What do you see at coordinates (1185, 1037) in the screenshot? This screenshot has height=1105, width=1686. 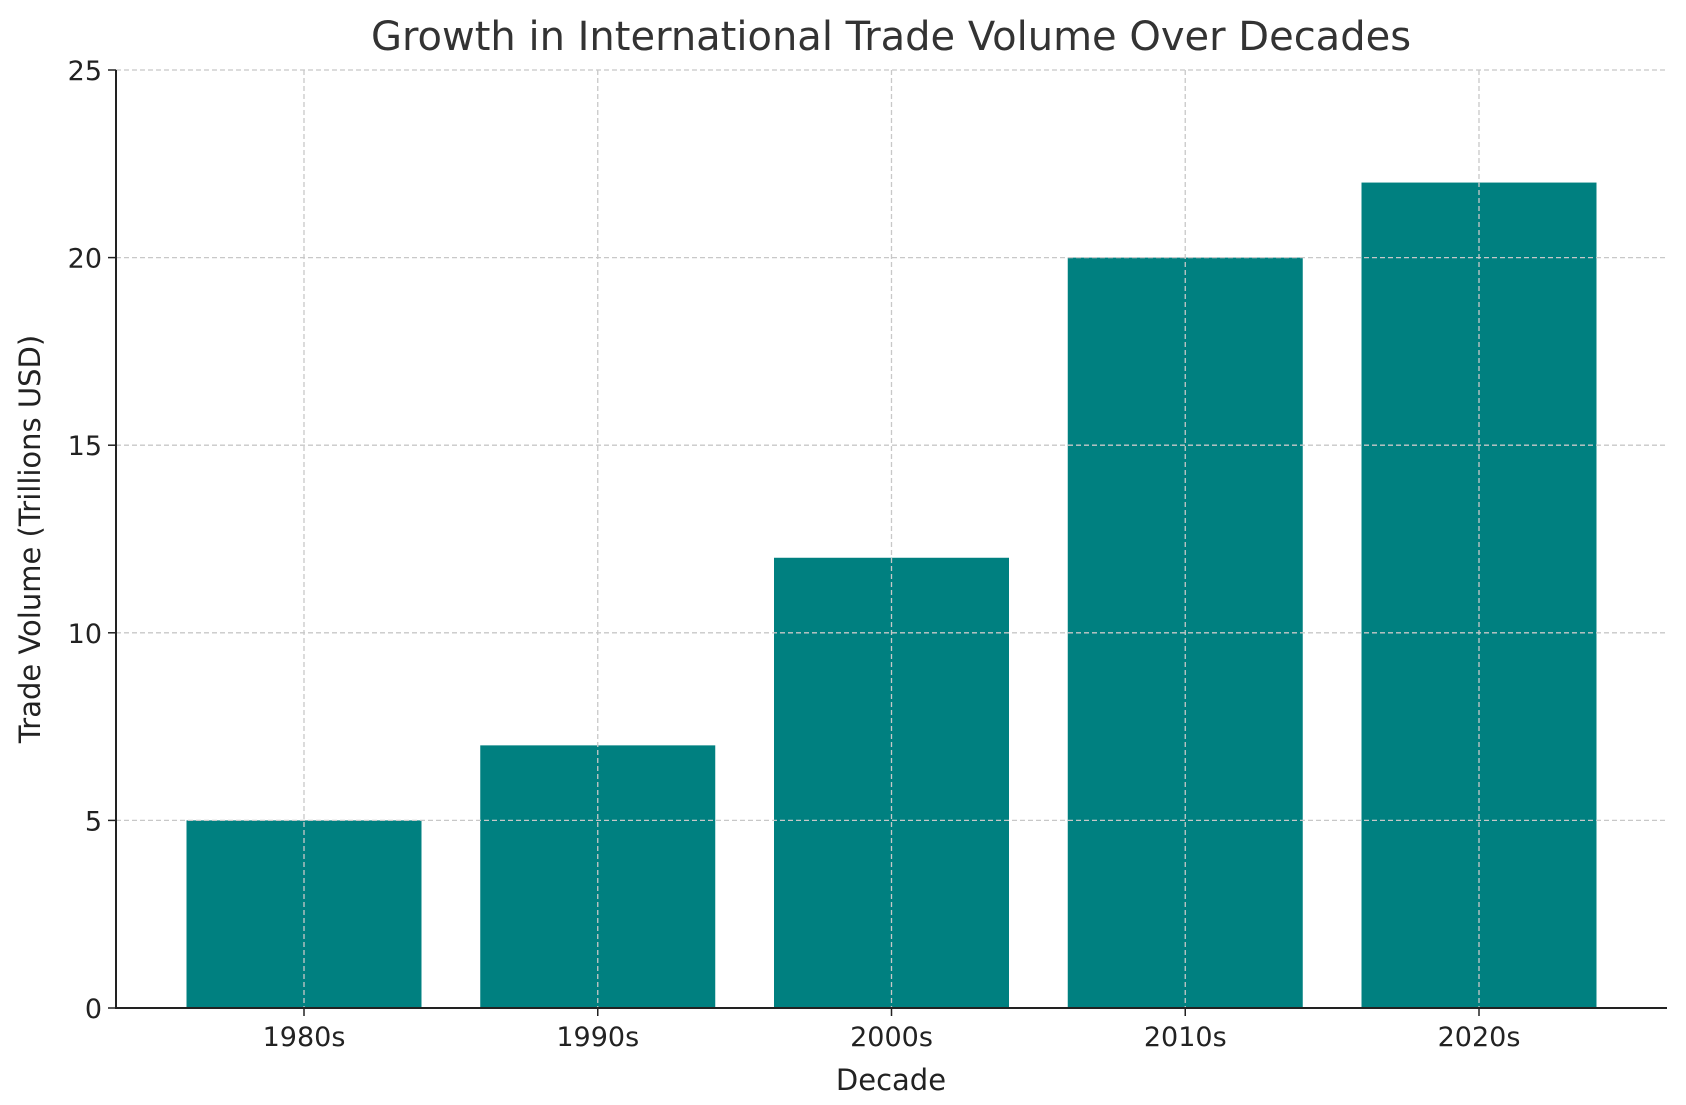 I see `x-tick-label: 2010s` at bounding box center [1185, 1037].